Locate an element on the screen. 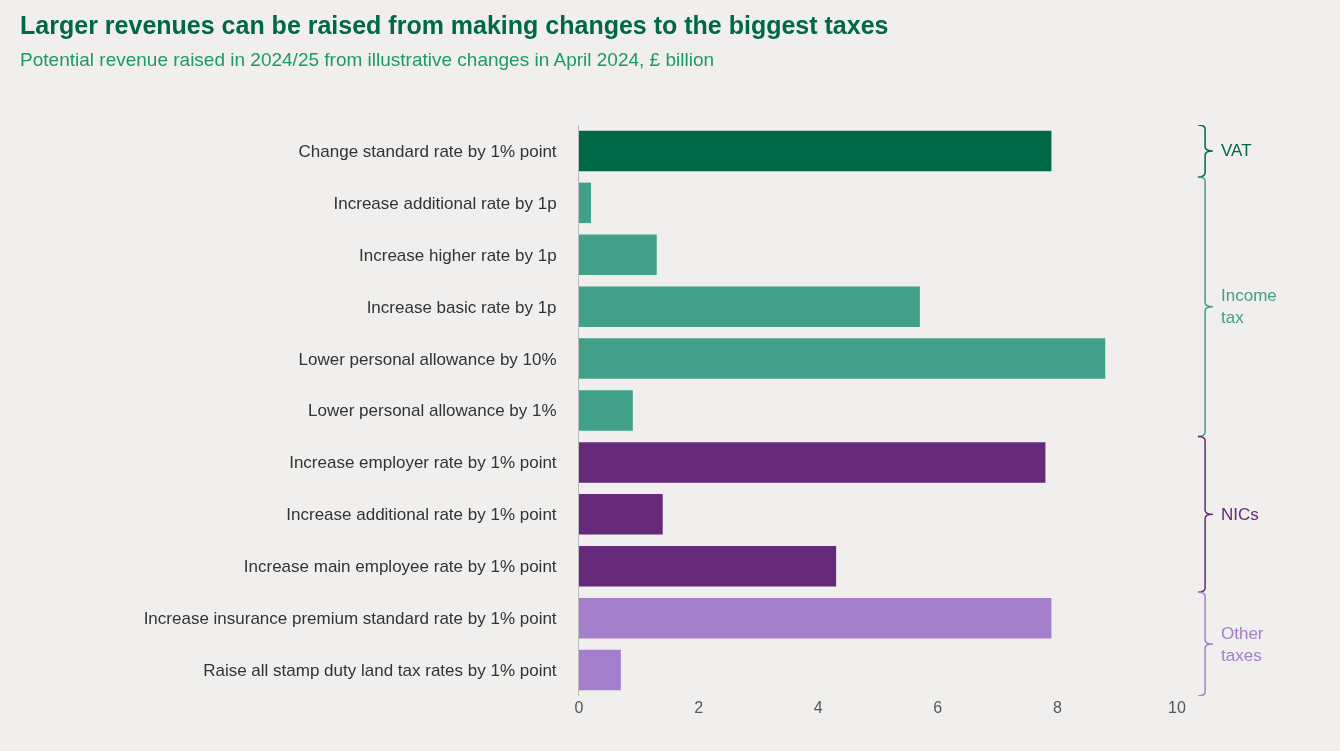 This screenshot has width=1340, height=751. y-tick-label: Raise all stamp duty land tax rates by 1% point is located at coordinates (380, 670).